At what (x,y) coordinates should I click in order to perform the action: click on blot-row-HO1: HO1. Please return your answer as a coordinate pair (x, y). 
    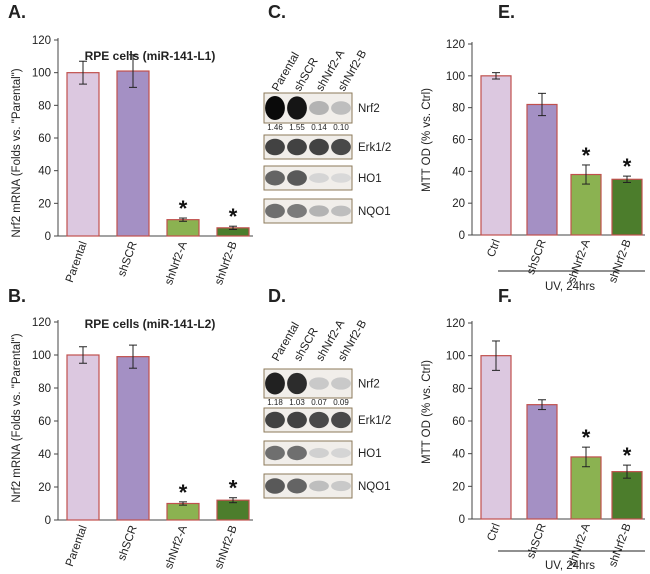
    Looking at the image, I should click on (322, 453).